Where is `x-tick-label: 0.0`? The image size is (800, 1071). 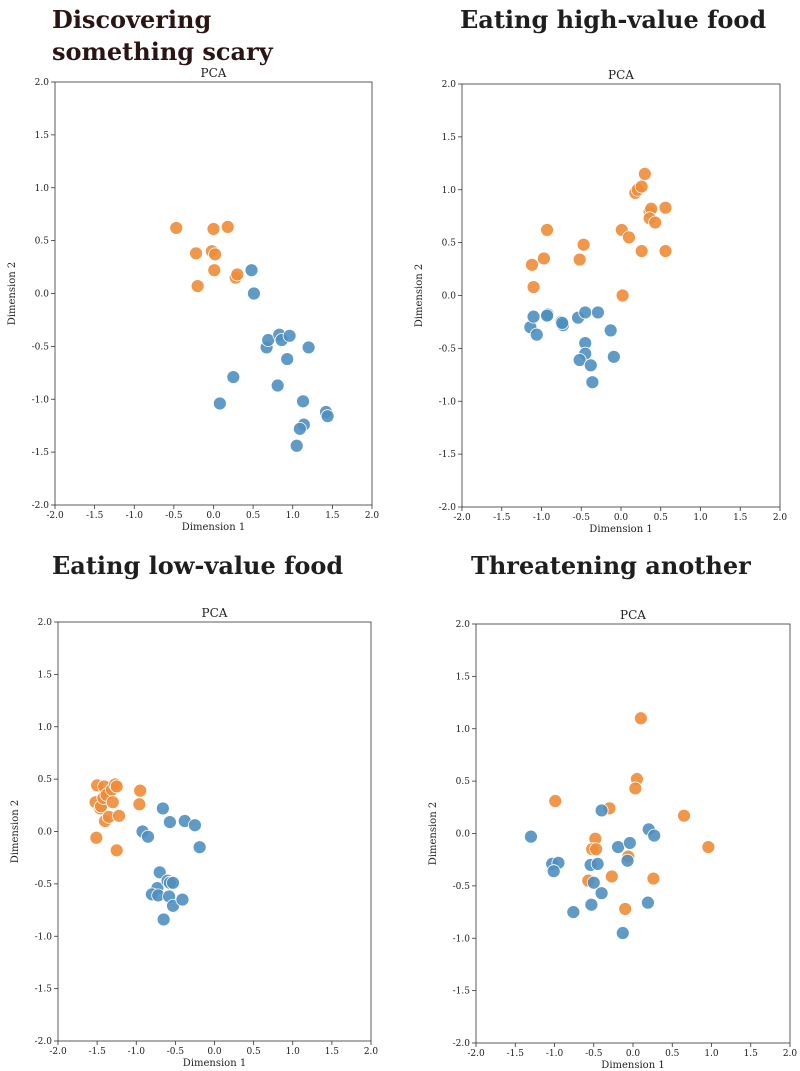 x-tick-label: 0.0 is located at coordinates (633, 1054).